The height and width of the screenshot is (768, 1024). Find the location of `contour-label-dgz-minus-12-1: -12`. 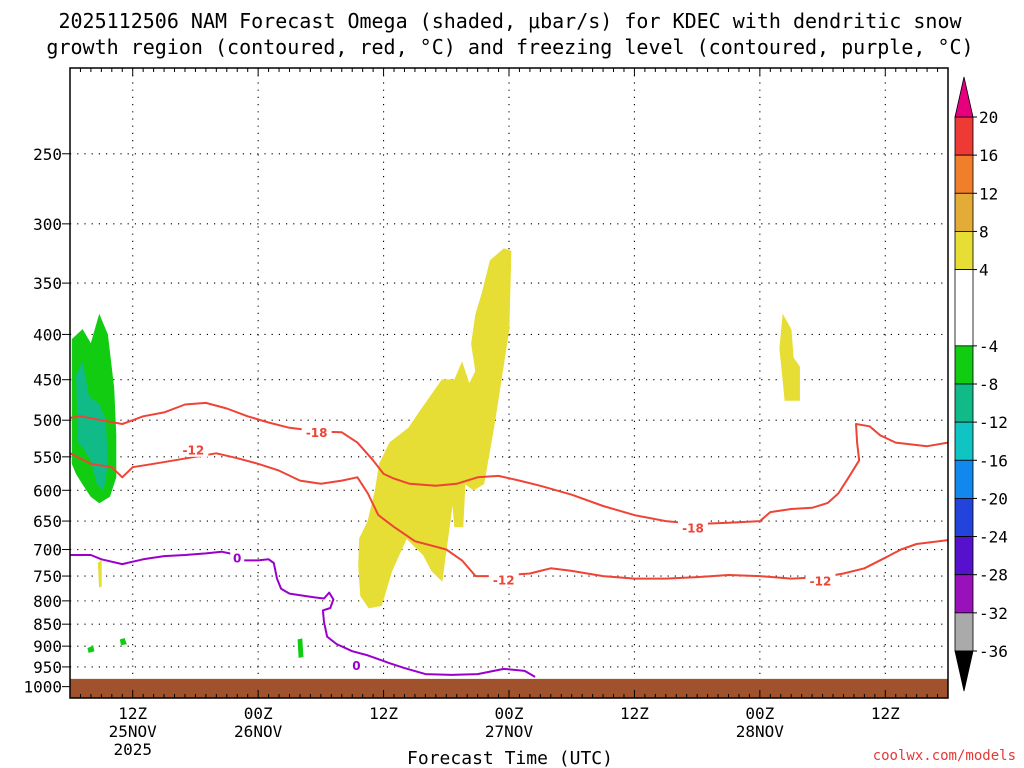

contour-label-dgz-minus-12-1: -12 is located at coordinates (504, 581).